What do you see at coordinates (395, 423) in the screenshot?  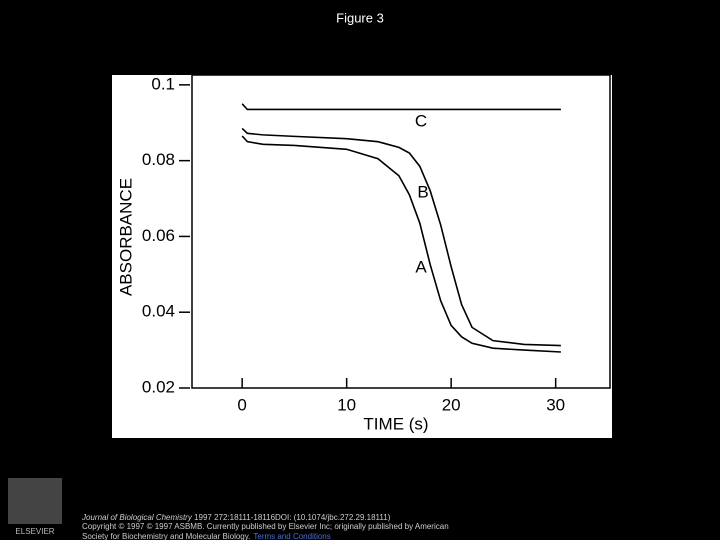 I see `x-axis-label: TIME (s)` at bounding box center [395, 423].